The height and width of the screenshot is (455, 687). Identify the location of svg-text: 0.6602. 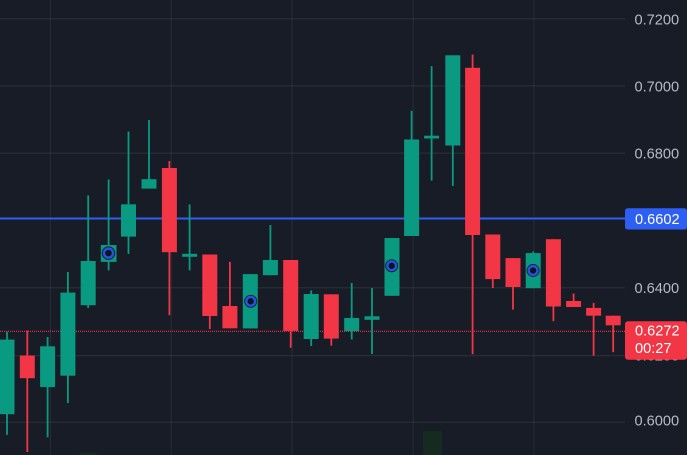
(657, 220).